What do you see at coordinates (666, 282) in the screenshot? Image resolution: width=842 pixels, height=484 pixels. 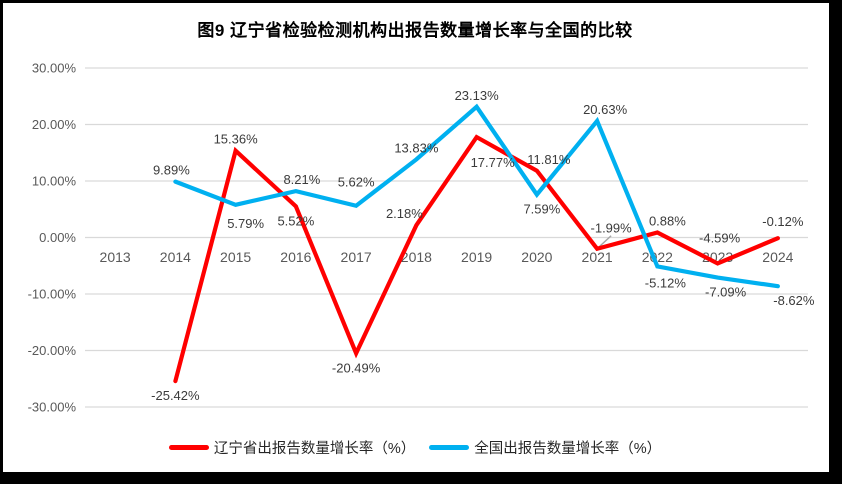 I see `data-label: -5.12%` at bounding box center [666, 282].